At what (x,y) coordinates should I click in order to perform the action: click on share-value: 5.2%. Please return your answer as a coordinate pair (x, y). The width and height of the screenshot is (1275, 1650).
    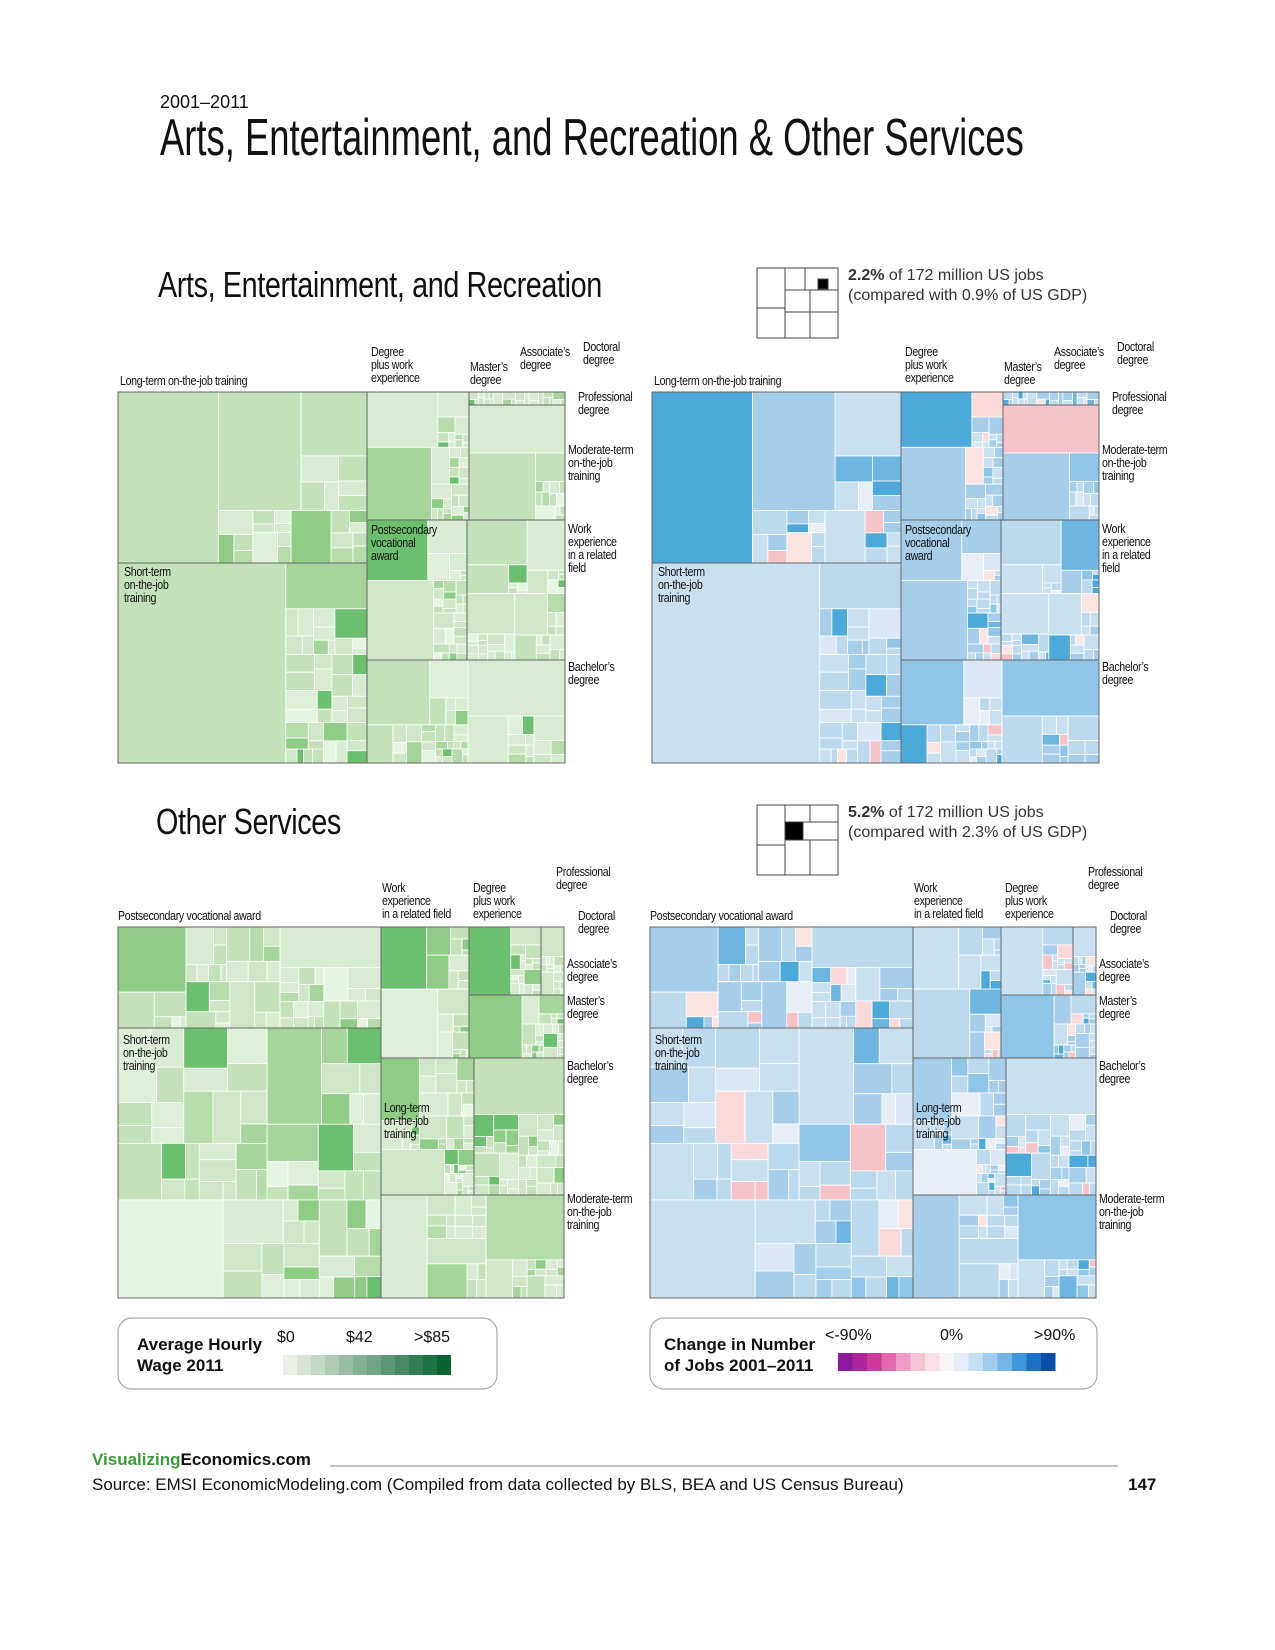
    Looking at the image, I should click on (866, 812).